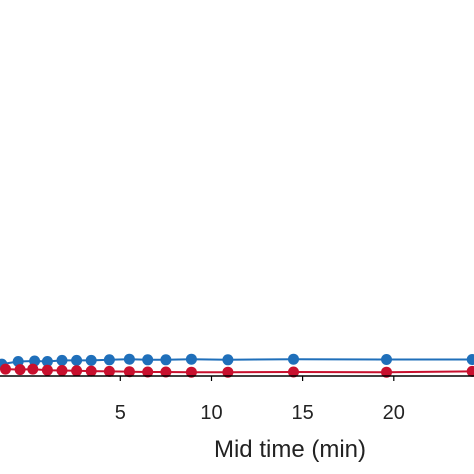 Image resolution: width=474 pixels, height=474 pixels. Describe the element at coordinates (237, 362) in the screenshot. I see `series-1-line` at that location.